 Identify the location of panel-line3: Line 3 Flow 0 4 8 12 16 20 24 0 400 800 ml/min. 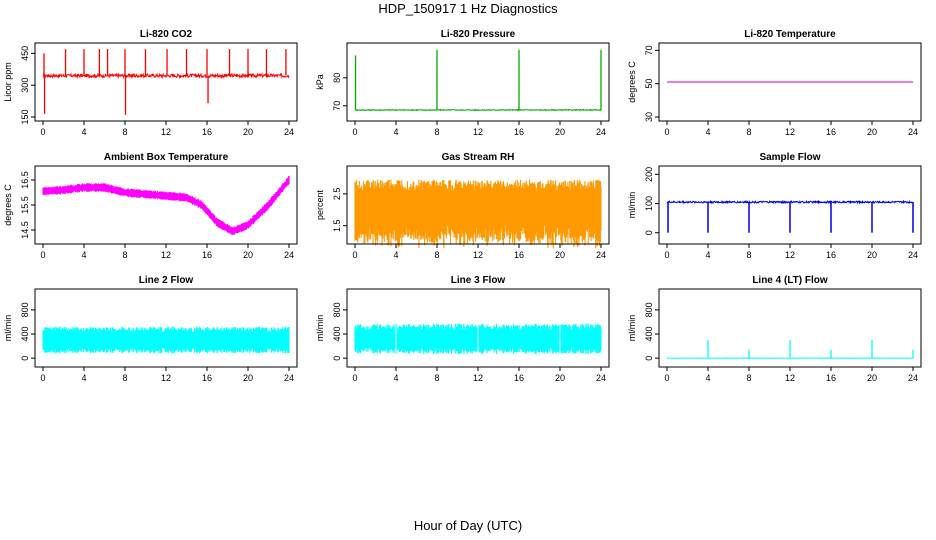
(462, 329).